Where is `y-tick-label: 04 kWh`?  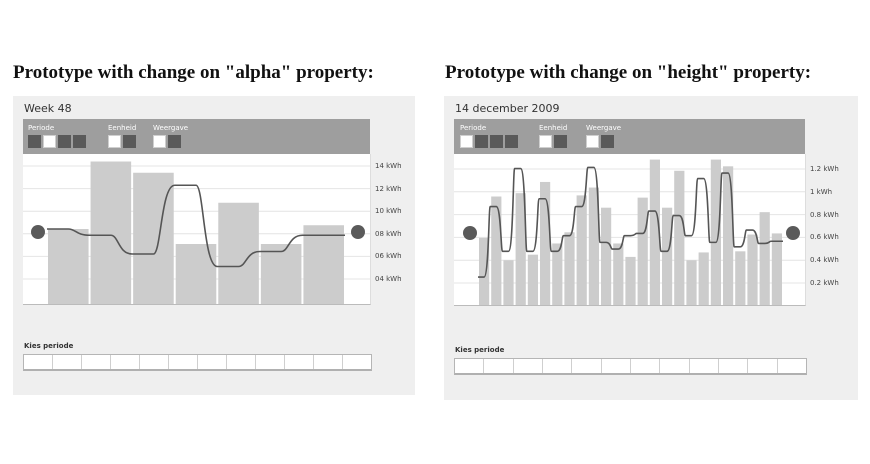 y-tick-label: 04 kWh is located at coordinates (388, 279).